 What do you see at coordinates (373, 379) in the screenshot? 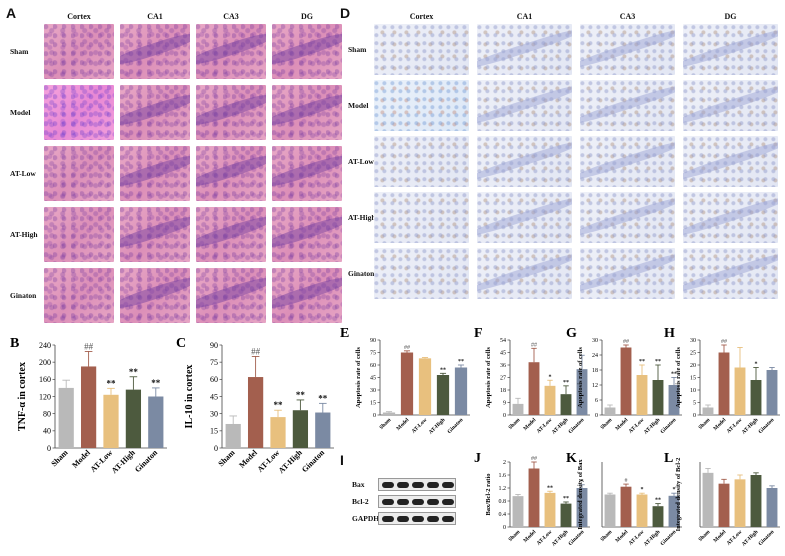
I see `y-tick-label: 45` at bounding box center [373, 379].